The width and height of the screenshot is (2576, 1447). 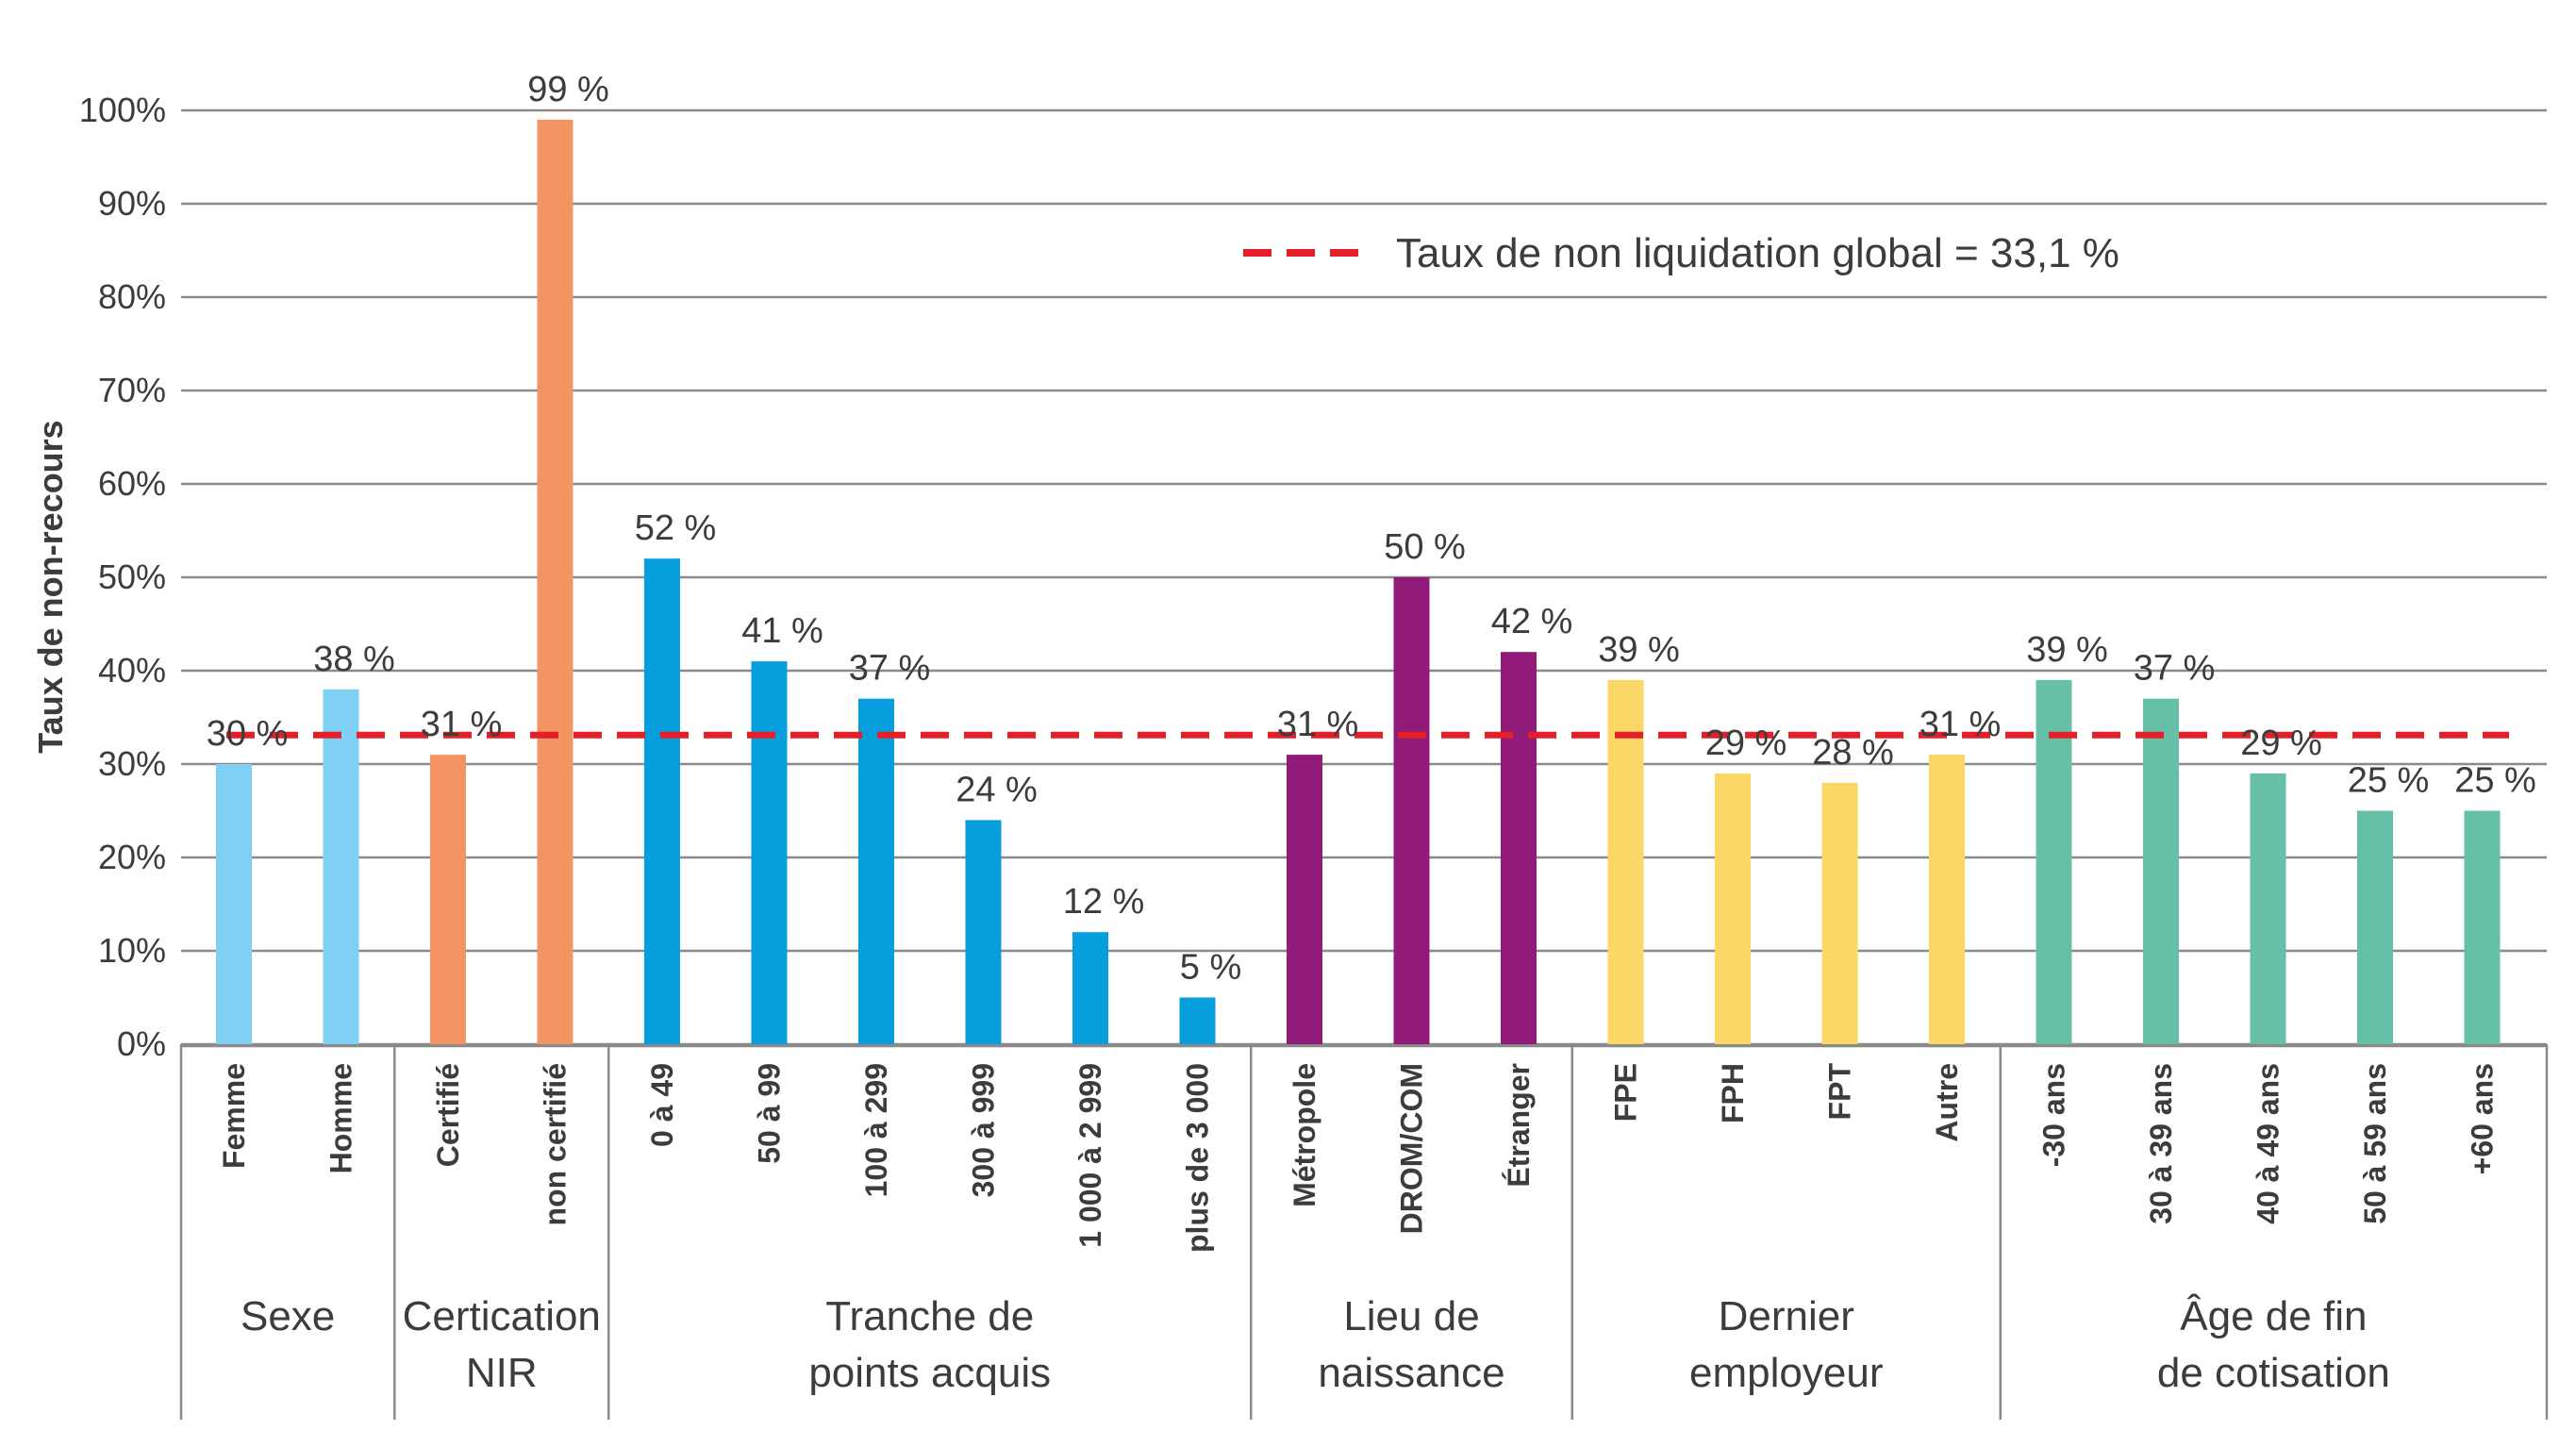 I want to click on data-label: 52 %, so click(x=676, y=528).